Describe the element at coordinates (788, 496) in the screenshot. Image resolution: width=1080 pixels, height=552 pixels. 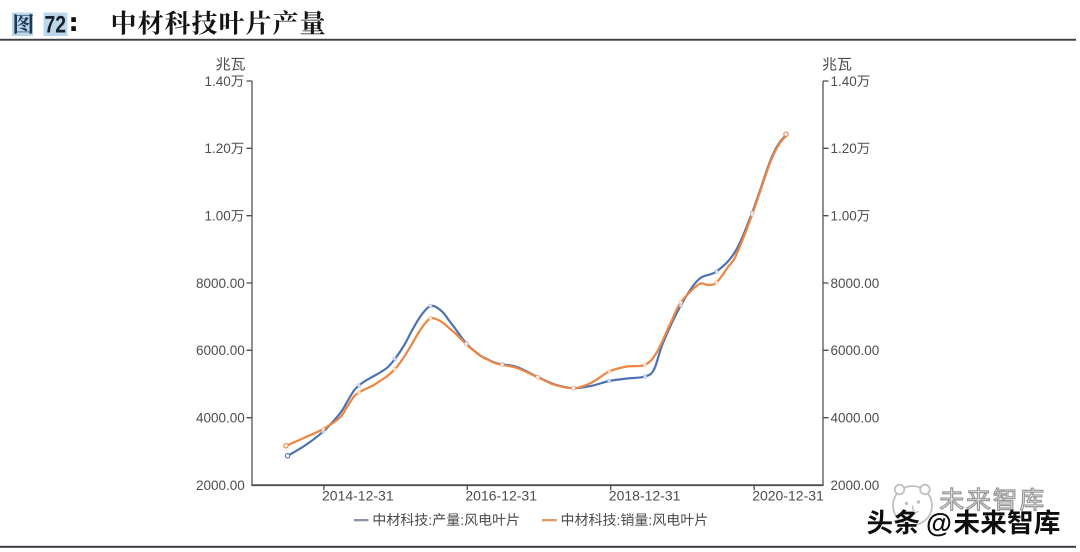
I see `svg-text: 2020-12-31` at that location.